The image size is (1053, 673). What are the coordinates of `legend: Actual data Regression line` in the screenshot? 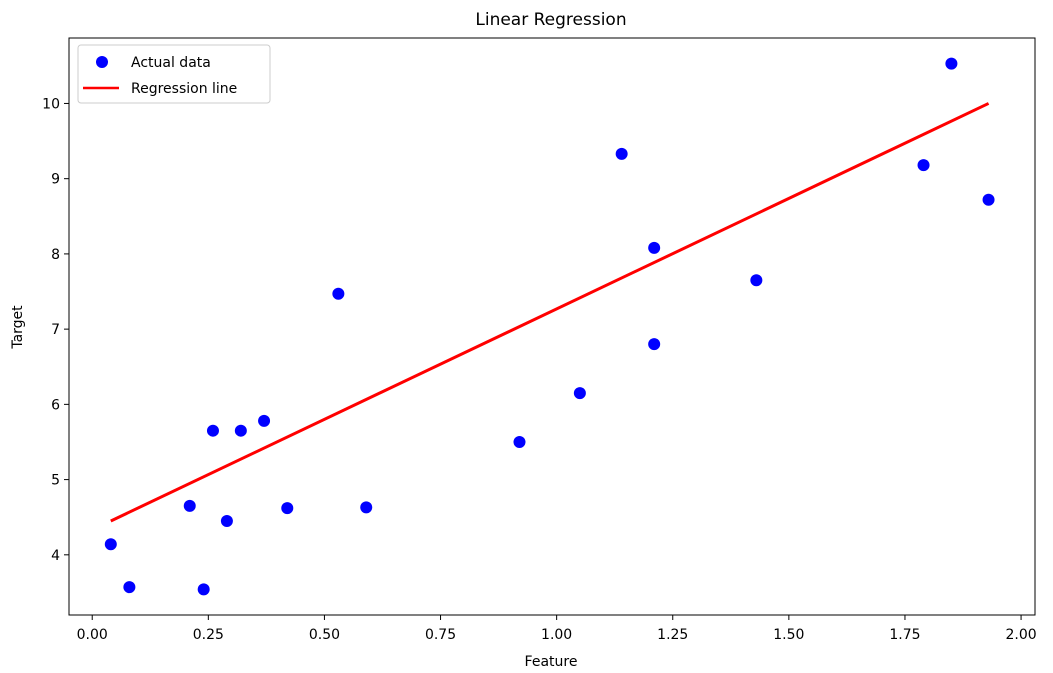 It's located at (174, 74).